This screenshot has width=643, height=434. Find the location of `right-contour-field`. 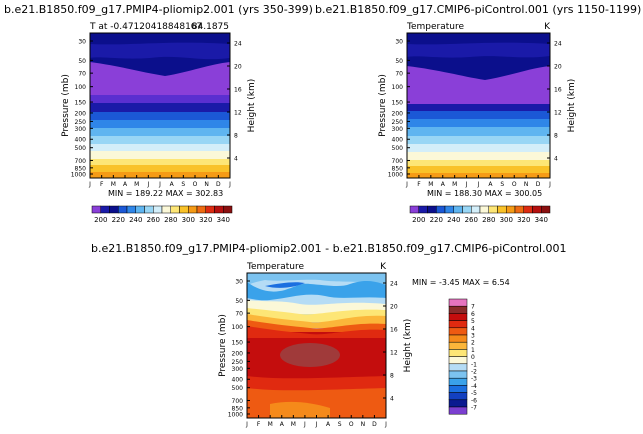

right-contour-field is located at coordinates (478, 105).